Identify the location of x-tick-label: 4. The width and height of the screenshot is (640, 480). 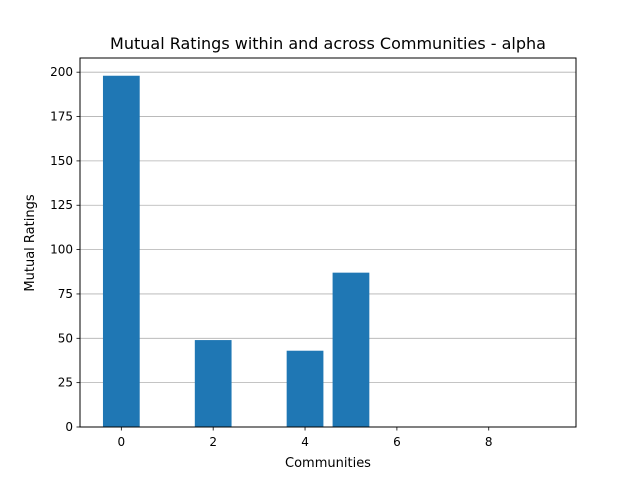
(305, 442).